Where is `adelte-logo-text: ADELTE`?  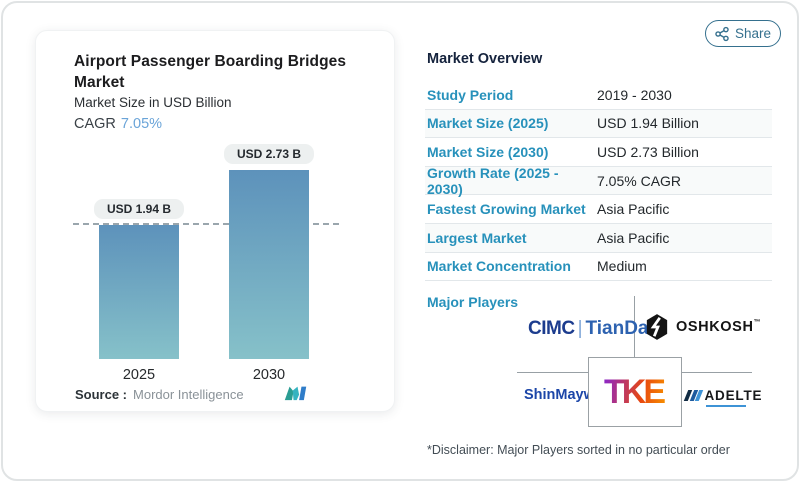
adelte-logo-text: ADELTE is located at coordinates (733, 395).